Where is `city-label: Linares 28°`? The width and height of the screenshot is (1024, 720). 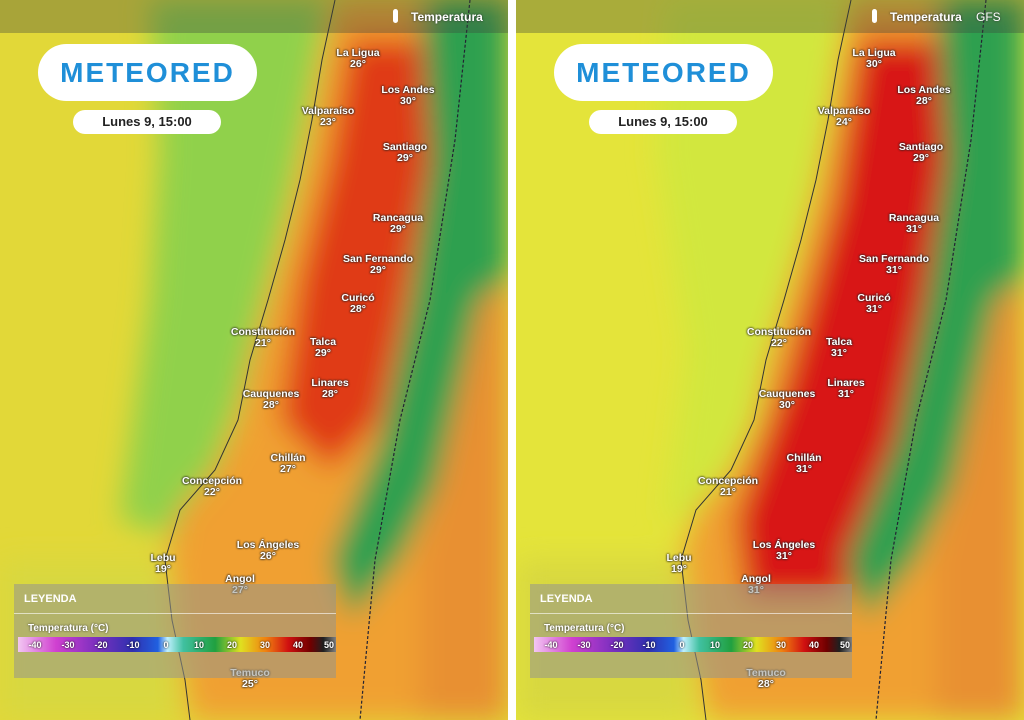 city-label: Linares 28° is located at coordinates (329, 389).